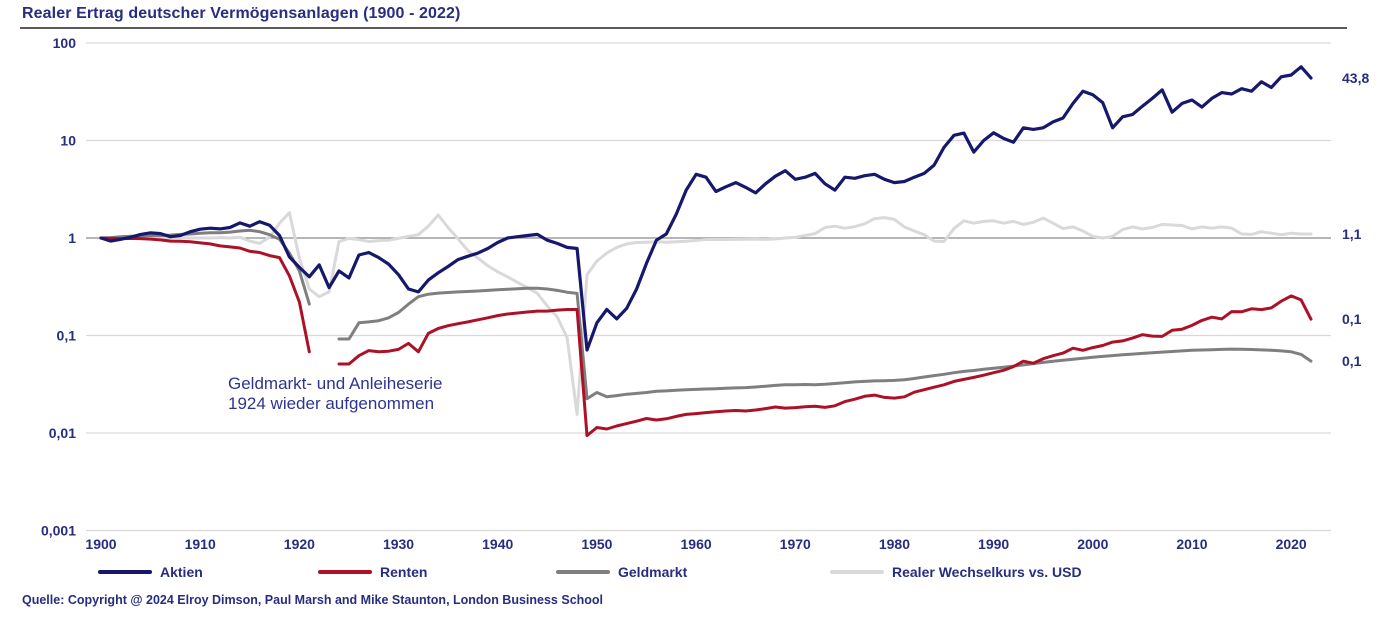 The height and width of the screenshot is (621, 1400). Describe the element at coordinates (67, 336) in the screenshot. I see `y-tick-label-0_1: 0,1` at that location.